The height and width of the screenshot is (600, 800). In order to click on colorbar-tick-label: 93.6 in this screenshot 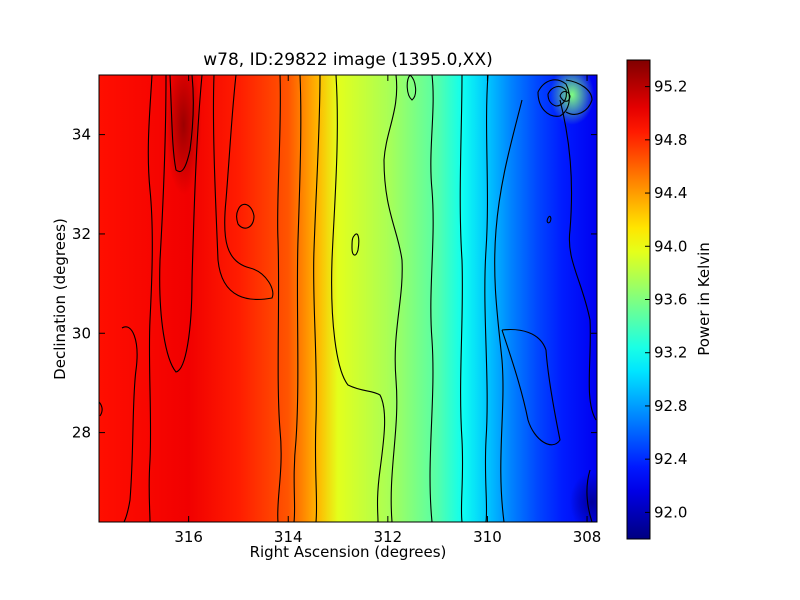, I will do `click(670, 300)`.